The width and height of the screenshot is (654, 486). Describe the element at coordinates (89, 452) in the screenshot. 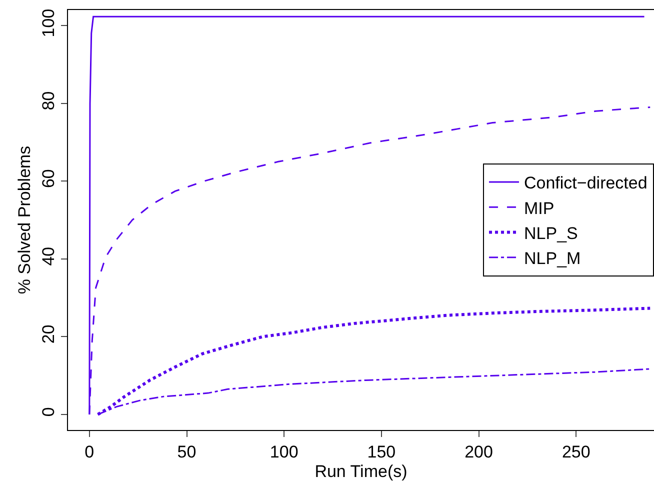

I see `x-tick-label: 0` at that location.